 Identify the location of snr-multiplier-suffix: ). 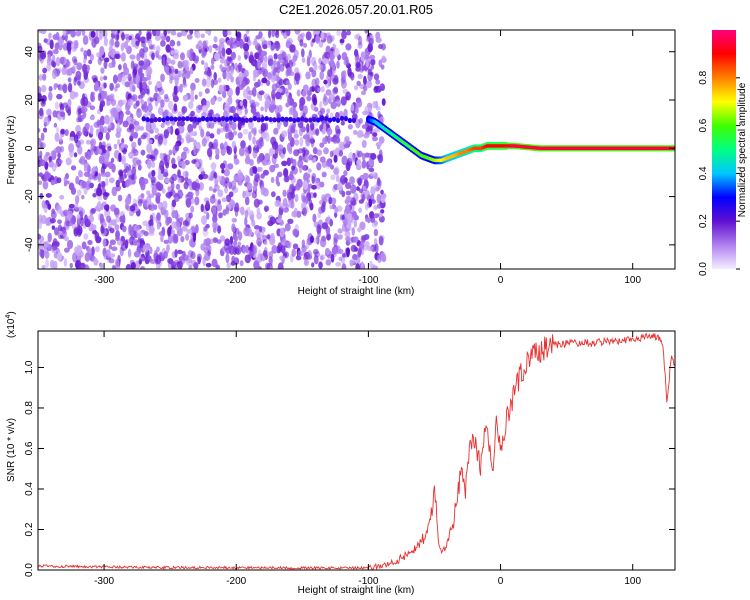
(11, 312).